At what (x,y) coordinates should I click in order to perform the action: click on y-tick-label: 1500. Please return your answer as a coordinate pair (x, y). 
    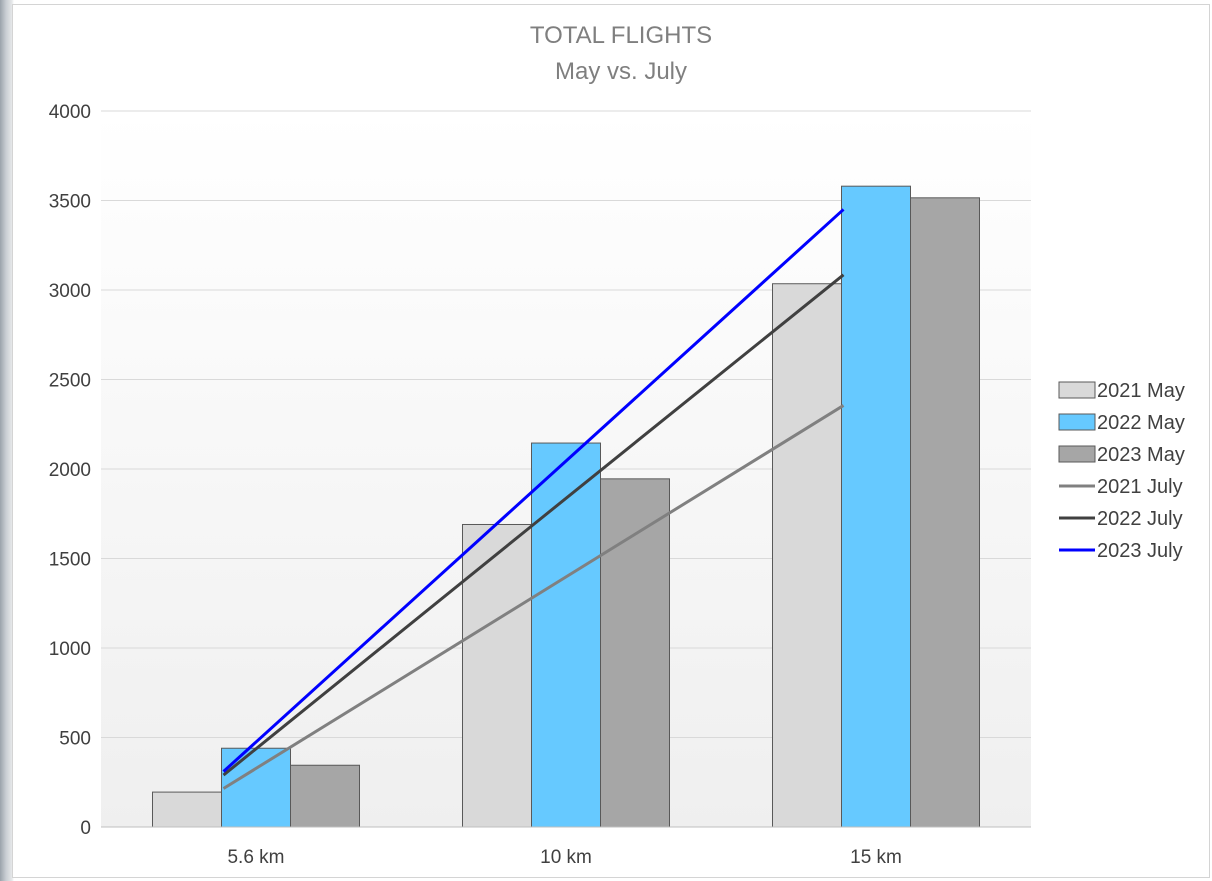
    Looking at the image, I should click on (70, 560).